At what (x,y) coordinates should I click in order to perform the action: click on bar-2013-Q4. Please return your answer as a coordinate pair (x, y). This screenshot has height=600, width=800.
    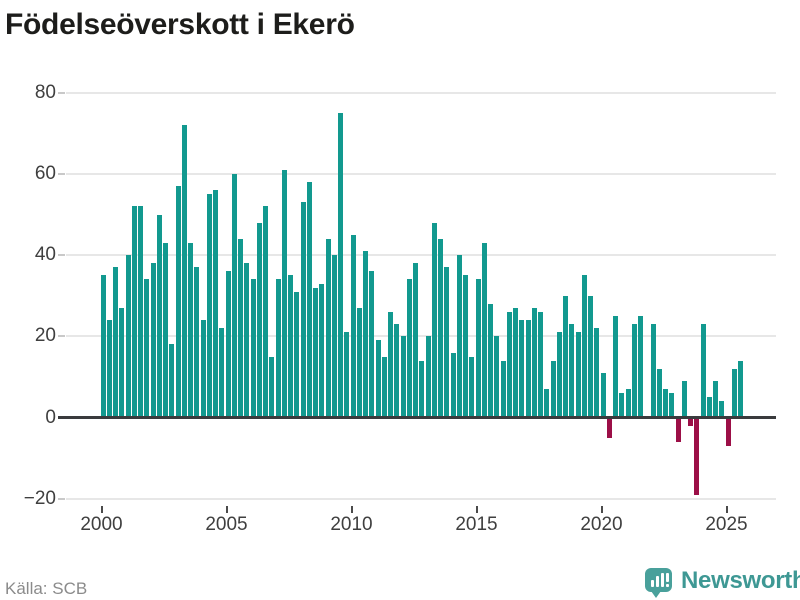
    Looking at the image, I should click on (447, 342).